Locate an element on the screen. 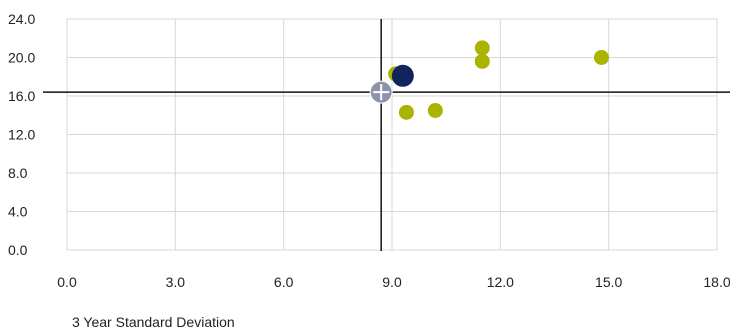 This screenshot has width=730, height=333. x-tick-label: 9.0 is located at coordinates (392, 282).